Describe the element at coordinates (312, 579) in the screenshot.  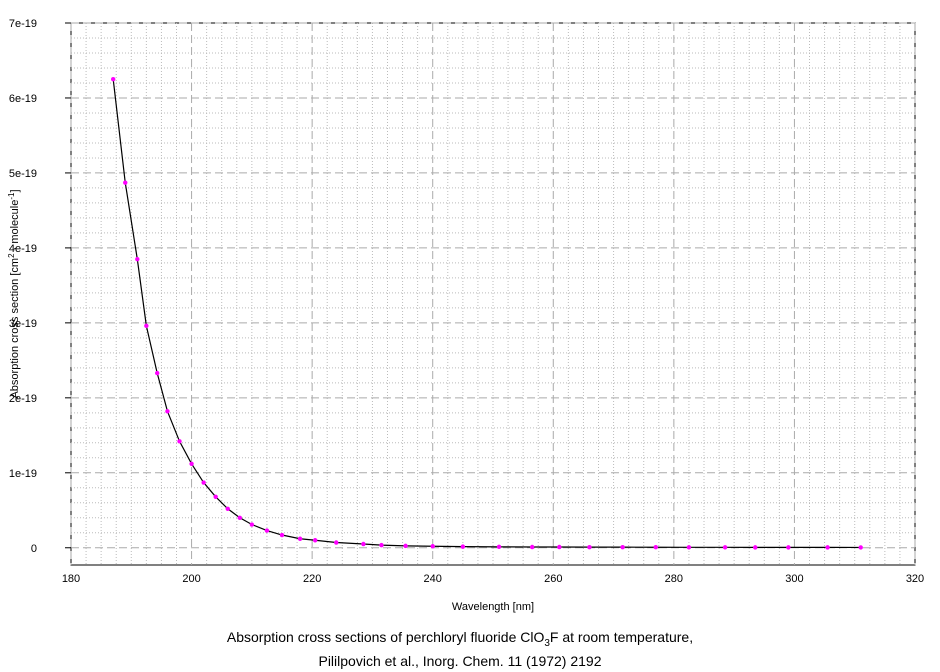
I see `x-tick-label: 220` at that location.